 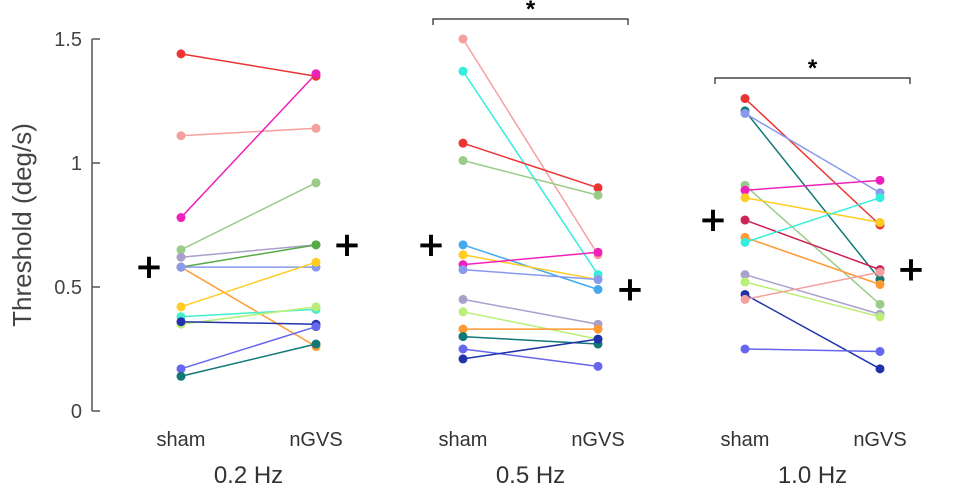 I want to click on group-label: 1.0 Hz, so click(x=812, y=475).